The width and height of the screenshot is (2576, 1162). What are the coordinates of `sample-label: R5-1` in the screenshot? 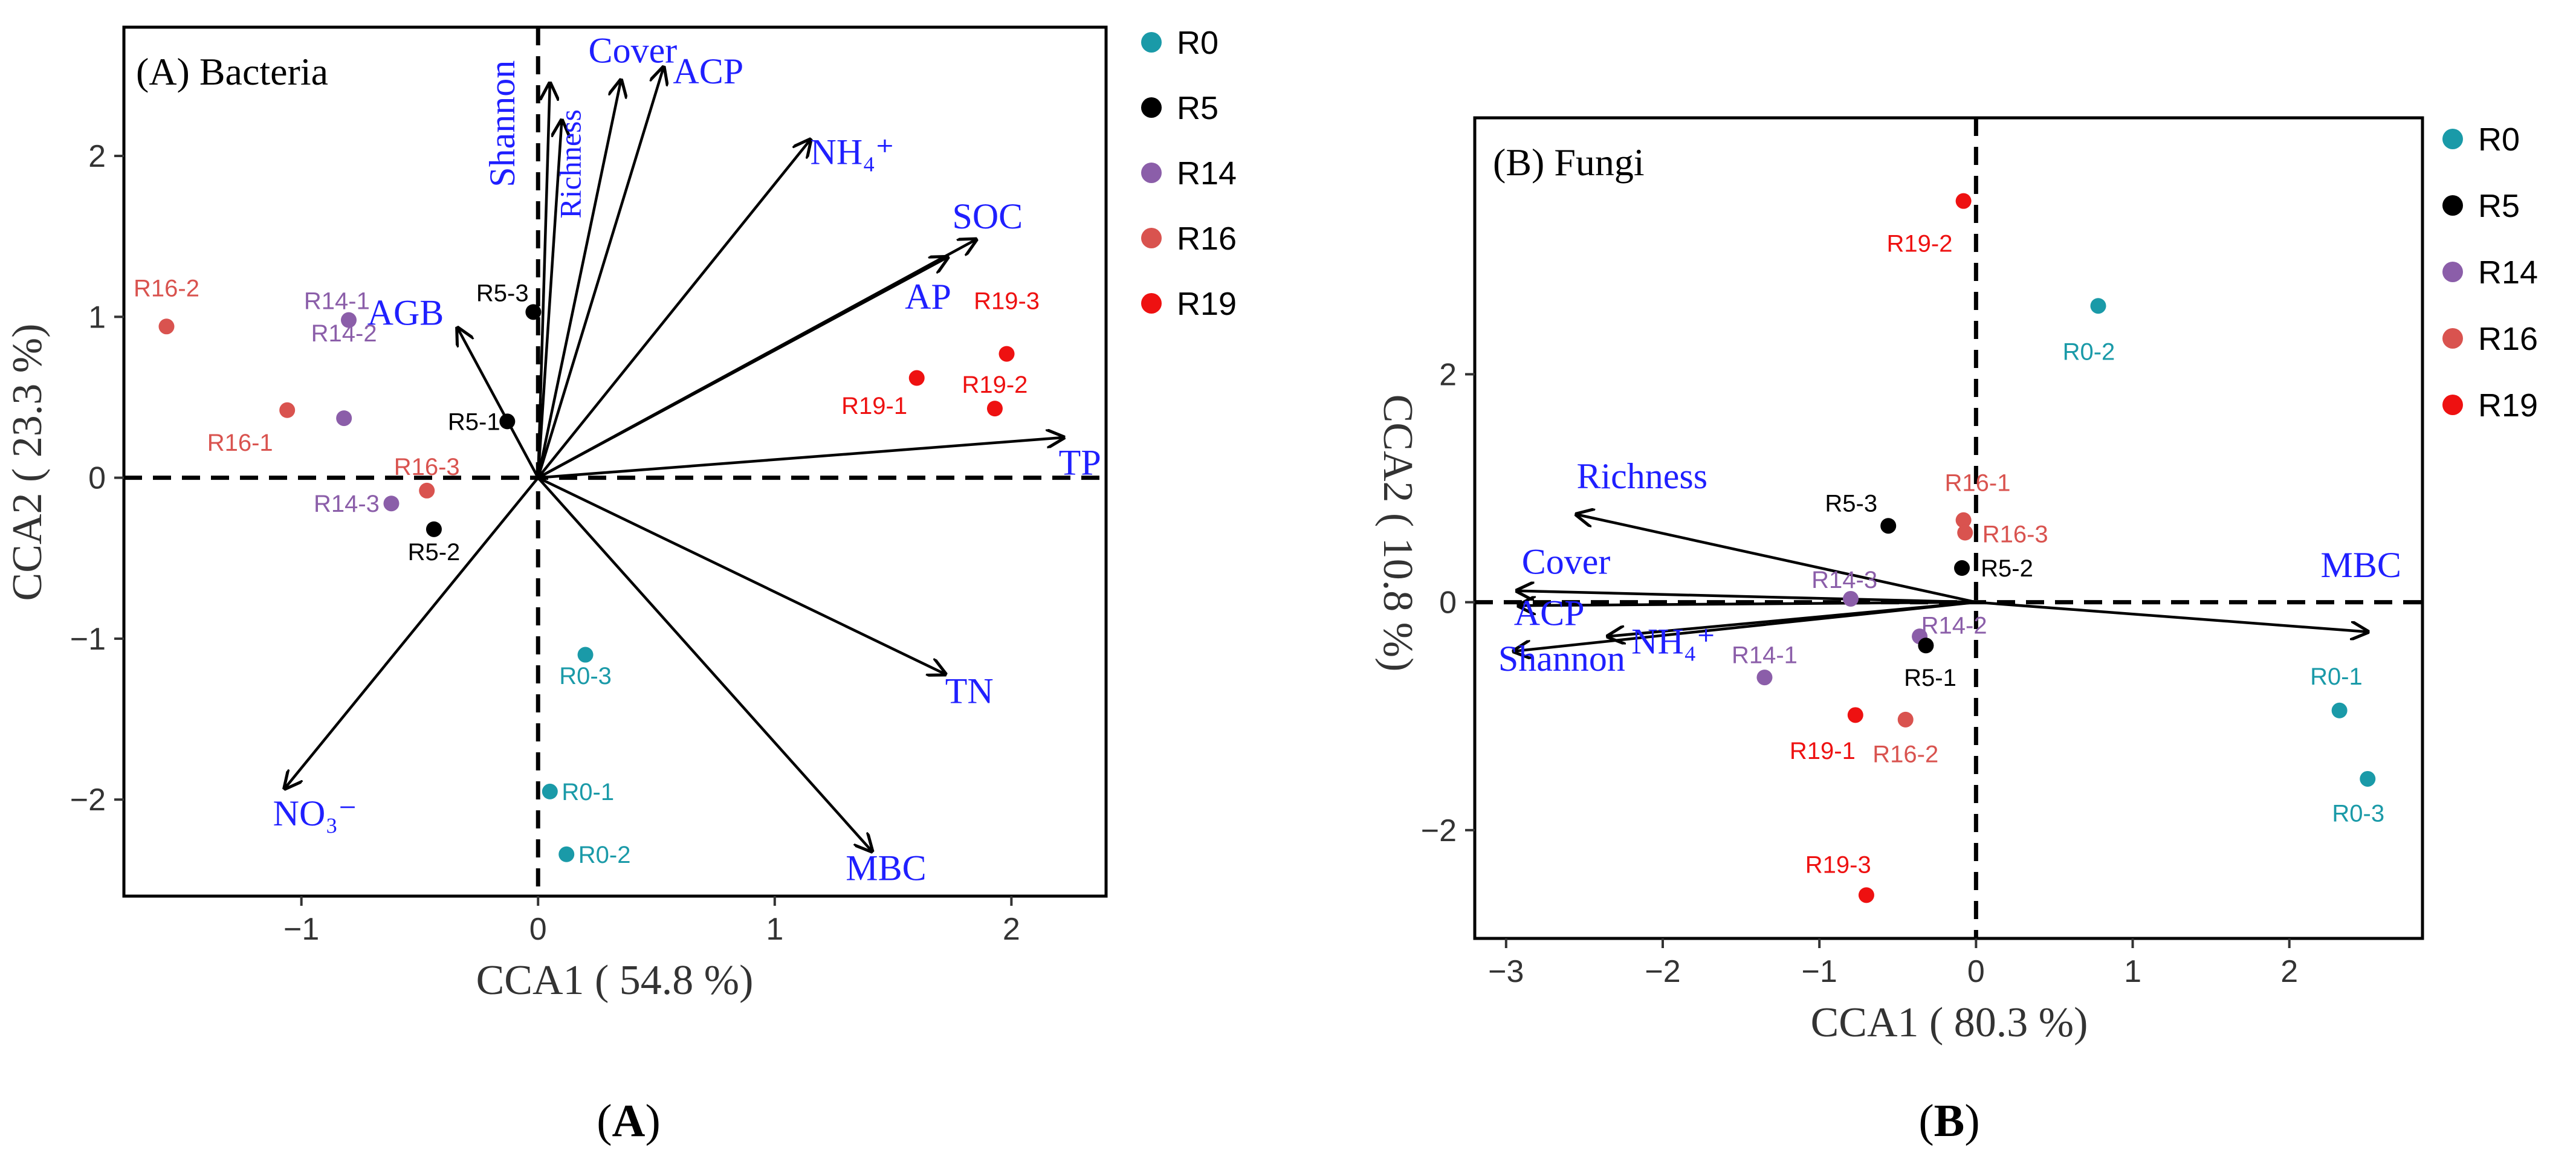 It's located at (1930, 678).